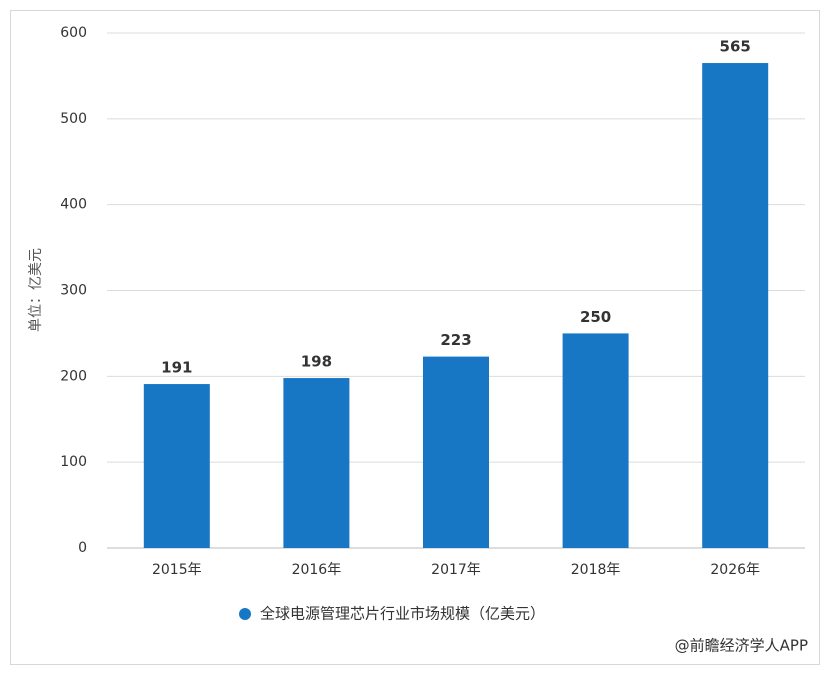  What do you see at coordinates (177, 570) in the screenshot?
I see `x-tick-label: 2015年` at bounding box center [177, 570].